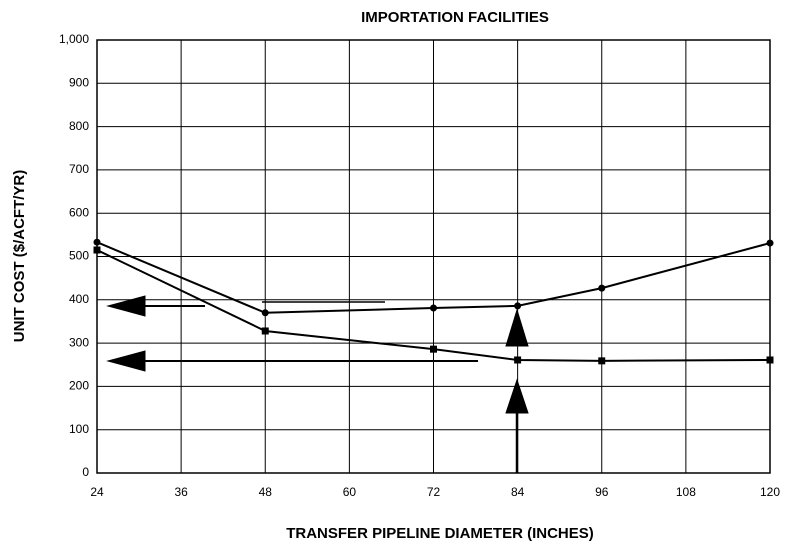 The image size is (792, 555). I want to click on x-tick-label: 96, so click(602, 492).